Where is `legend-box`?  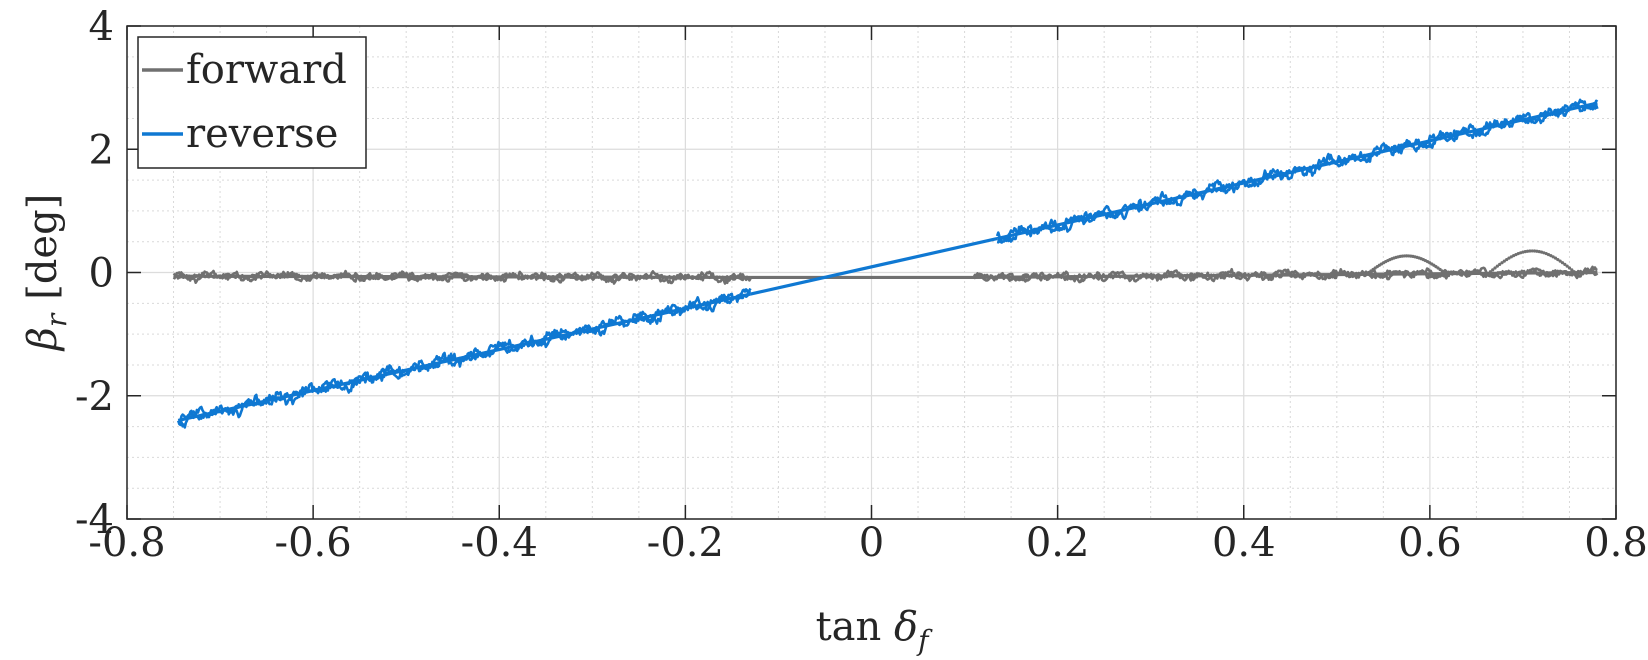 legend-box is located at coordinates (252, 102).